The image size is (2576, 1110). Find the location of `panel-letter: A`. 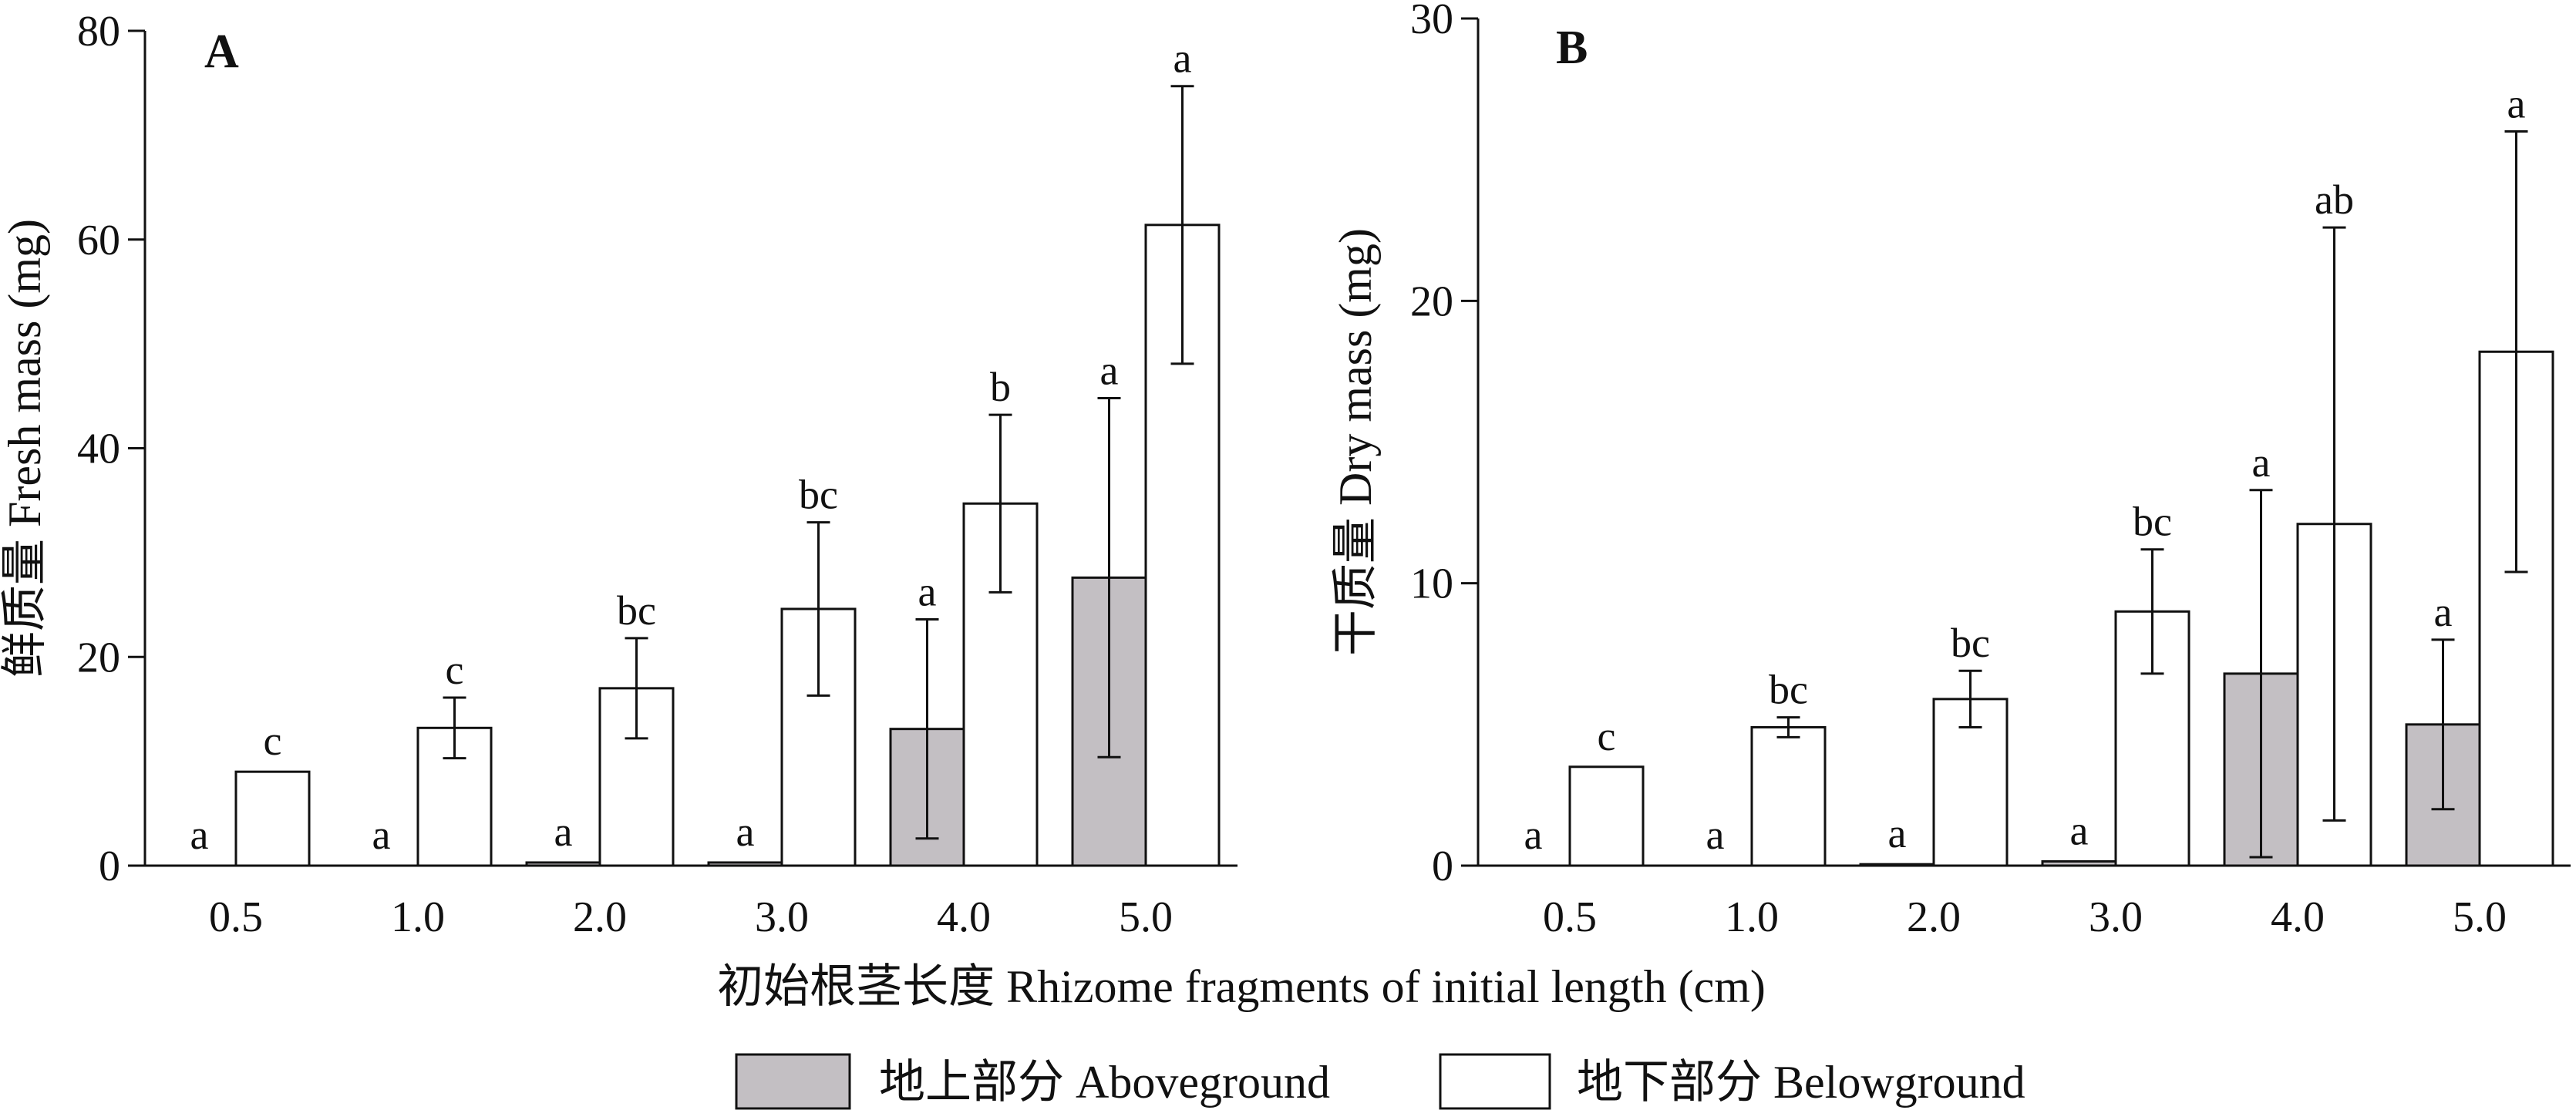

panel-letter: A is located at coordinates (221, 52).